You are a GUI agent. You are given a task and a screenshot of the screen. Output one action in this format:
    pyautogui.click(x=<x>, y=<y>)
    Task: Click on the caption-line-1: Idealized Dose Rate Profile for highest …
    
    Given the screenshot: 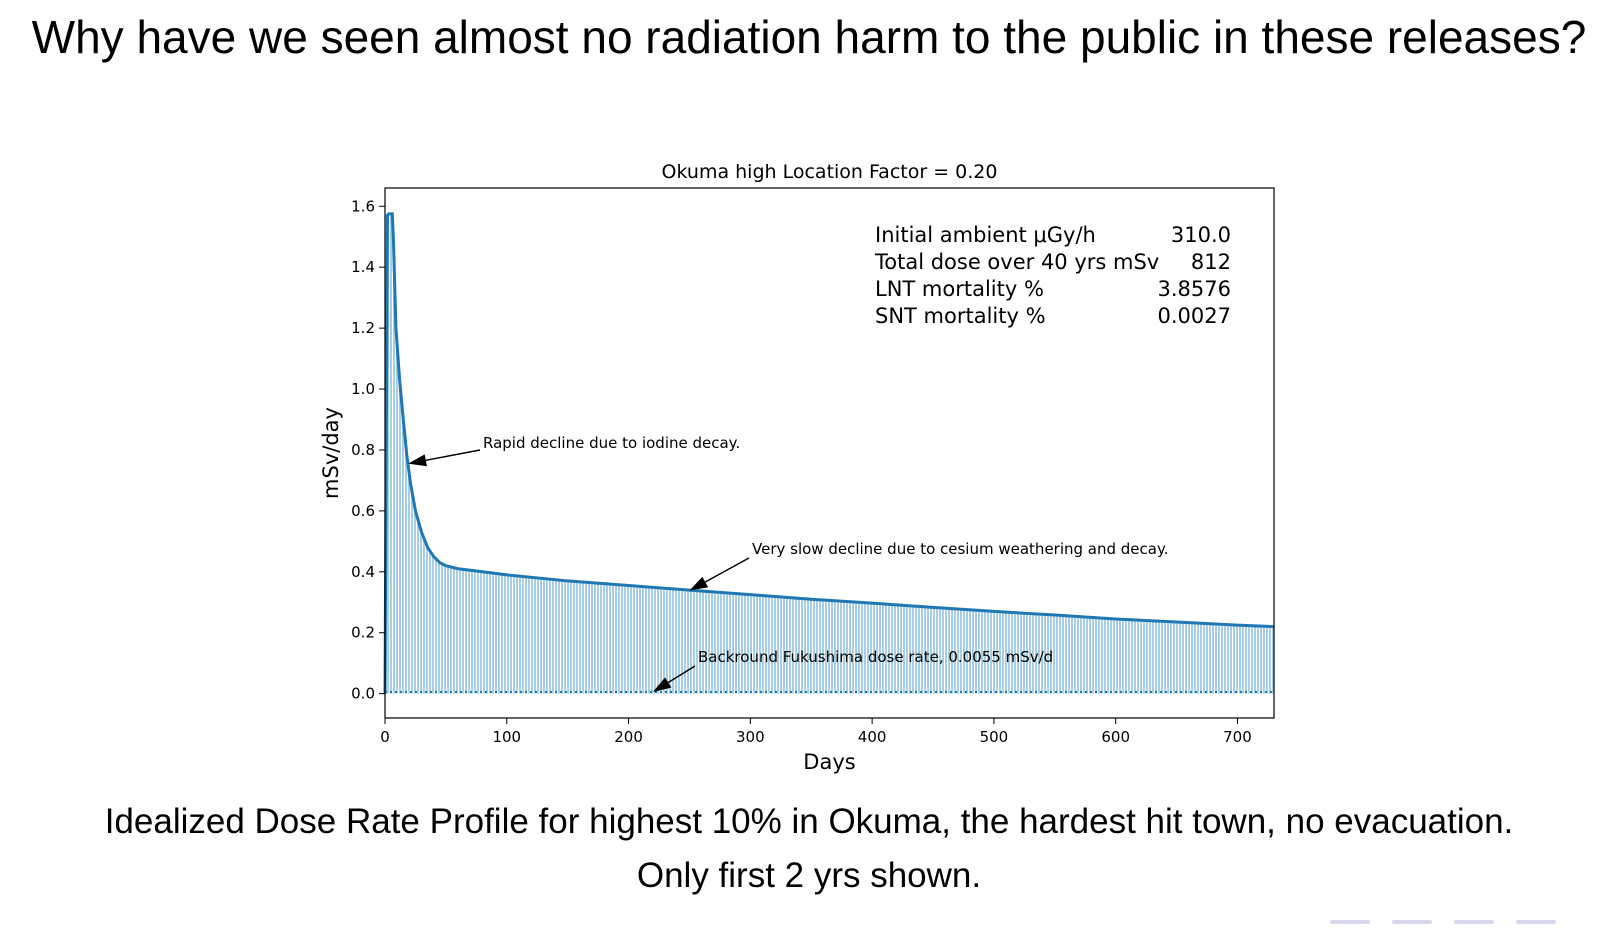 What is the action you would take?
    pyautogui.click(x=809, y=821)
    